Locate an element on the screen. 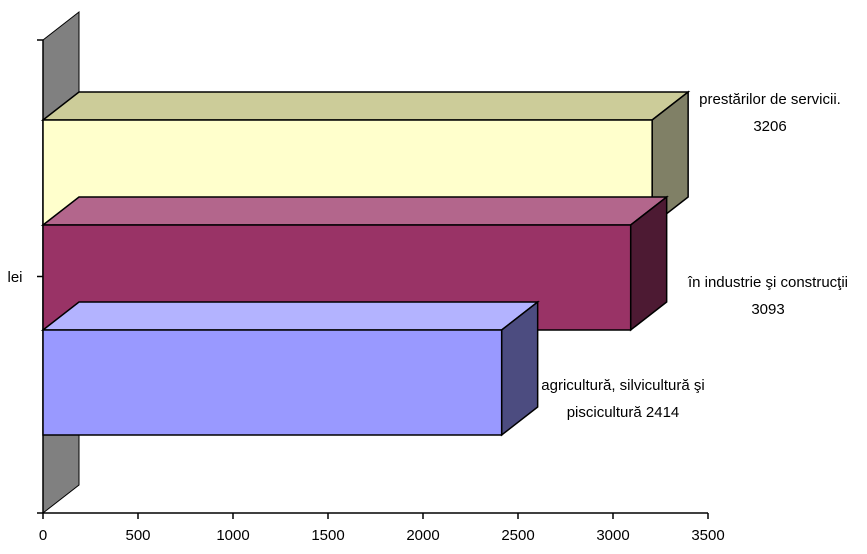 This screenshot has height=554, width=867. data-label-line2: 3093 is located at coordinates (767, 309).